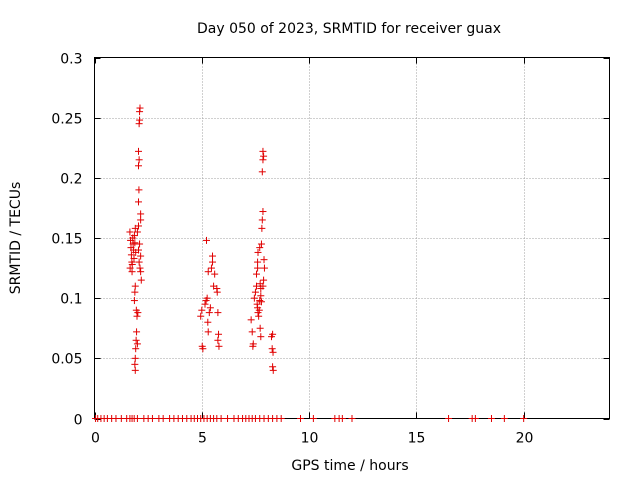 Image resolution: width=640 pixels, height=480 pixels. Describe the element at coordinates (16, 238) in the screenshot. I see `y-axis-label: SRMTID / TECUs` at that location.